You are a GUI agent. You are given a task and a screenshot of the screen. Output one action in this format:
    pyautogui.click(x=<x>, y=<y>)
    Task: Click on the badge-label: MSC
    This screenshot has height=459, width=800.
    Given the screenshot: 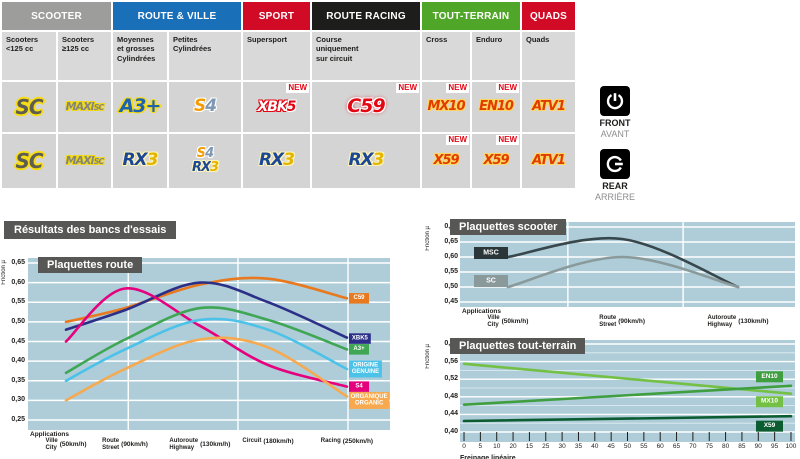 What is the action you would take?
    pyautogui.click(x=491, y=253)
    